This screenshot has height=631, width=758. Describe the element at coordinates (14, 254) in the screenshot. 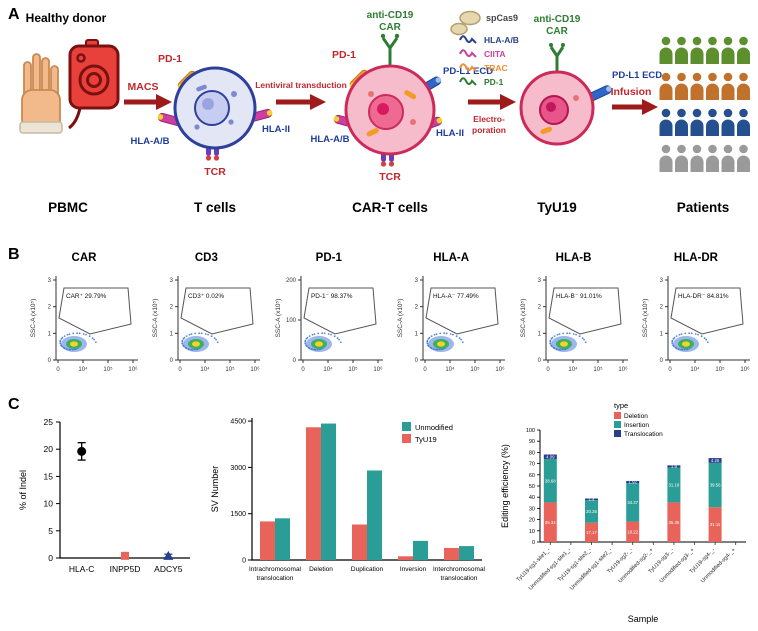

I see `panel-b-label: B` at that location.